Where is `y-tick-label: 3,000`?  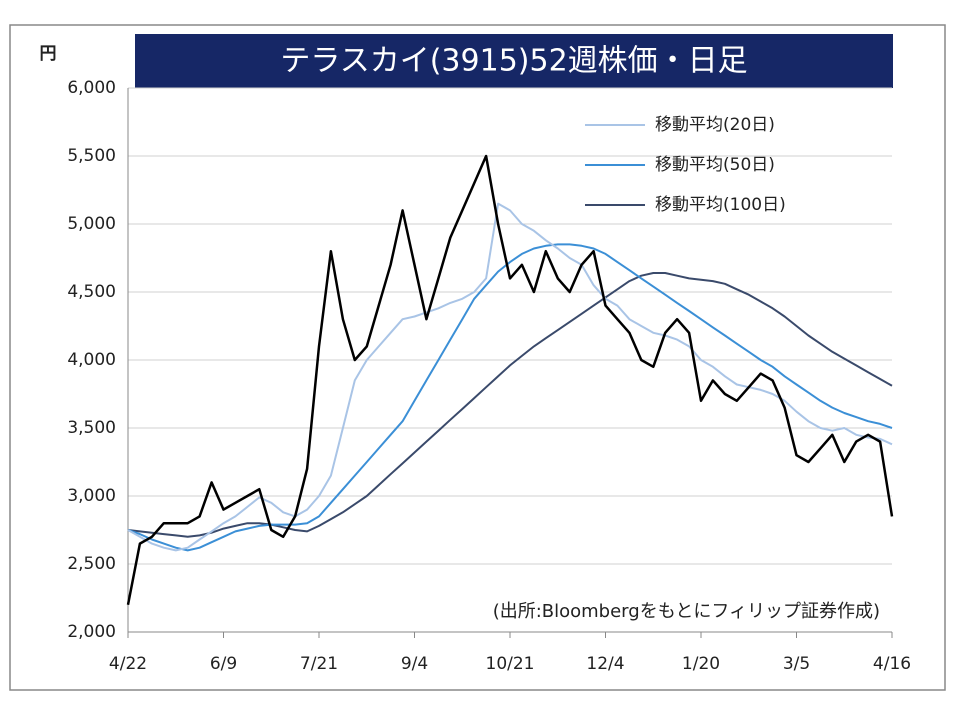
y-tick-label: 3,000 is located at coordinates (91, 496).